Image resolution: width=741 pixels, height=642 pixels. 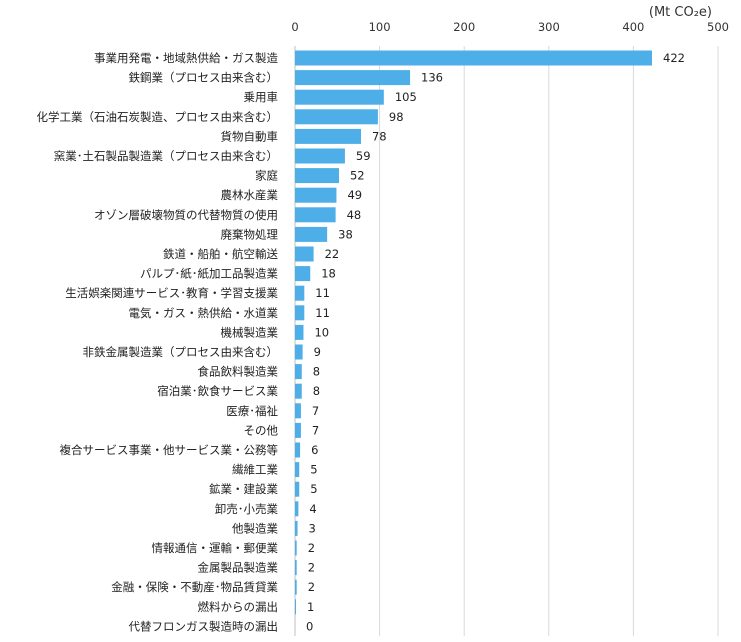 What do you see at coordinates (332, 254) in the screenshot?
I see `value-label: 22` at bounding box center [332, 254].